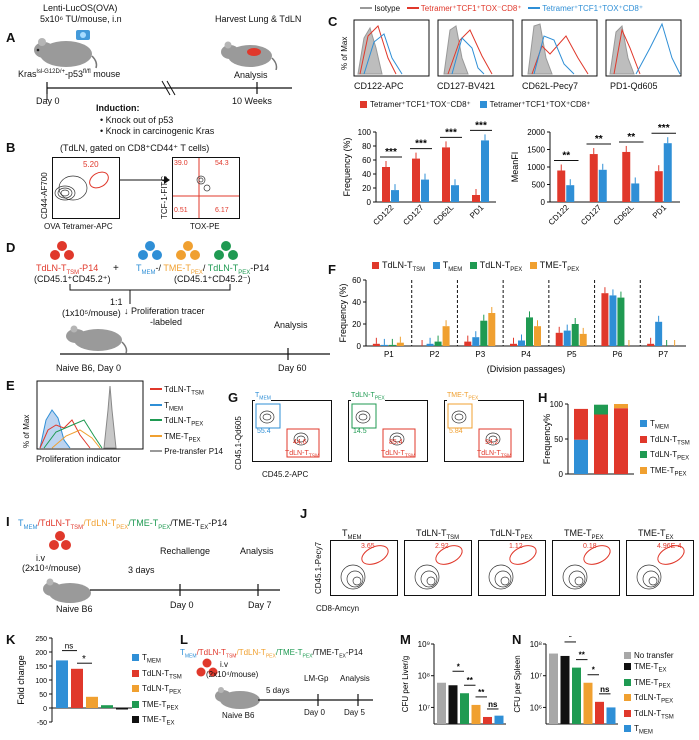 The height and width of the screenshot is (740, 699). I want to click on j-flow-plot: 2.92, so click(438, 568).